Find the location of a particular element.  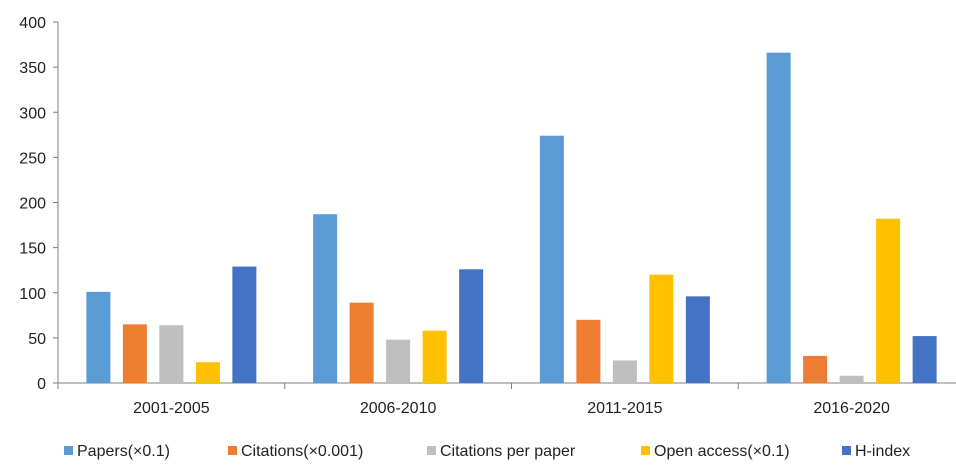

y-tick-label: 200 is located at coordinates (32, 204).